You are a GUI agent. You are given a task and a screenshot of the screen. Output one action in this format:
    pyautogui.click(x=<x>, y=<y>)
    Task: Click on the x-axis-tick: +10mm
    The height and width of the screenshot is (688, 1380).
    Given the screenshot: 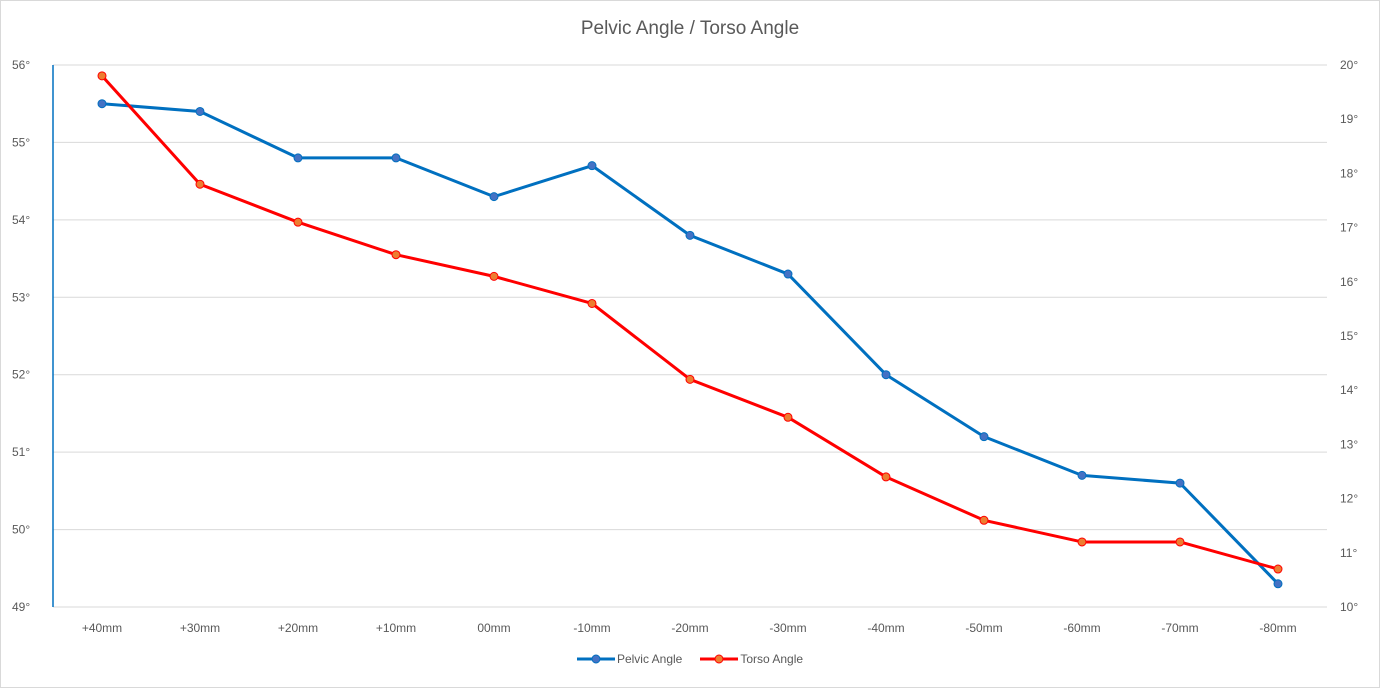 What is the action you would take?
    pyautogui.click(x=396, y=628)
    